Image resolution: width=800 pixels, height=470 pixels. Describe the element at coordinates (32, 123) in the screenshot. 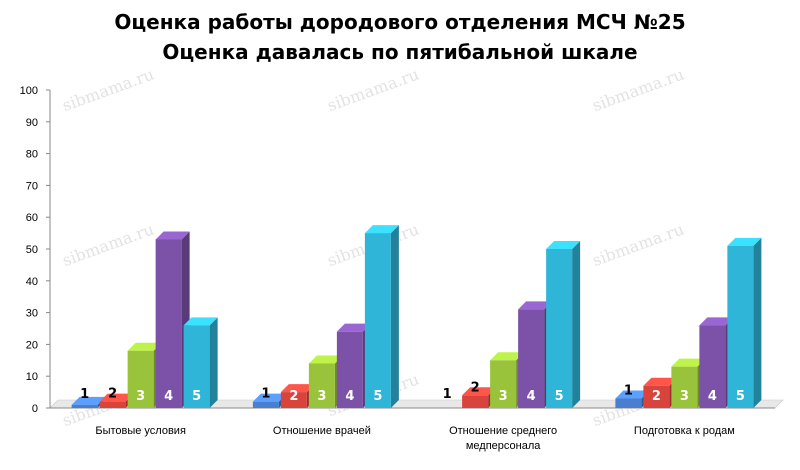

I see `y-tick-label: 90` at that location.